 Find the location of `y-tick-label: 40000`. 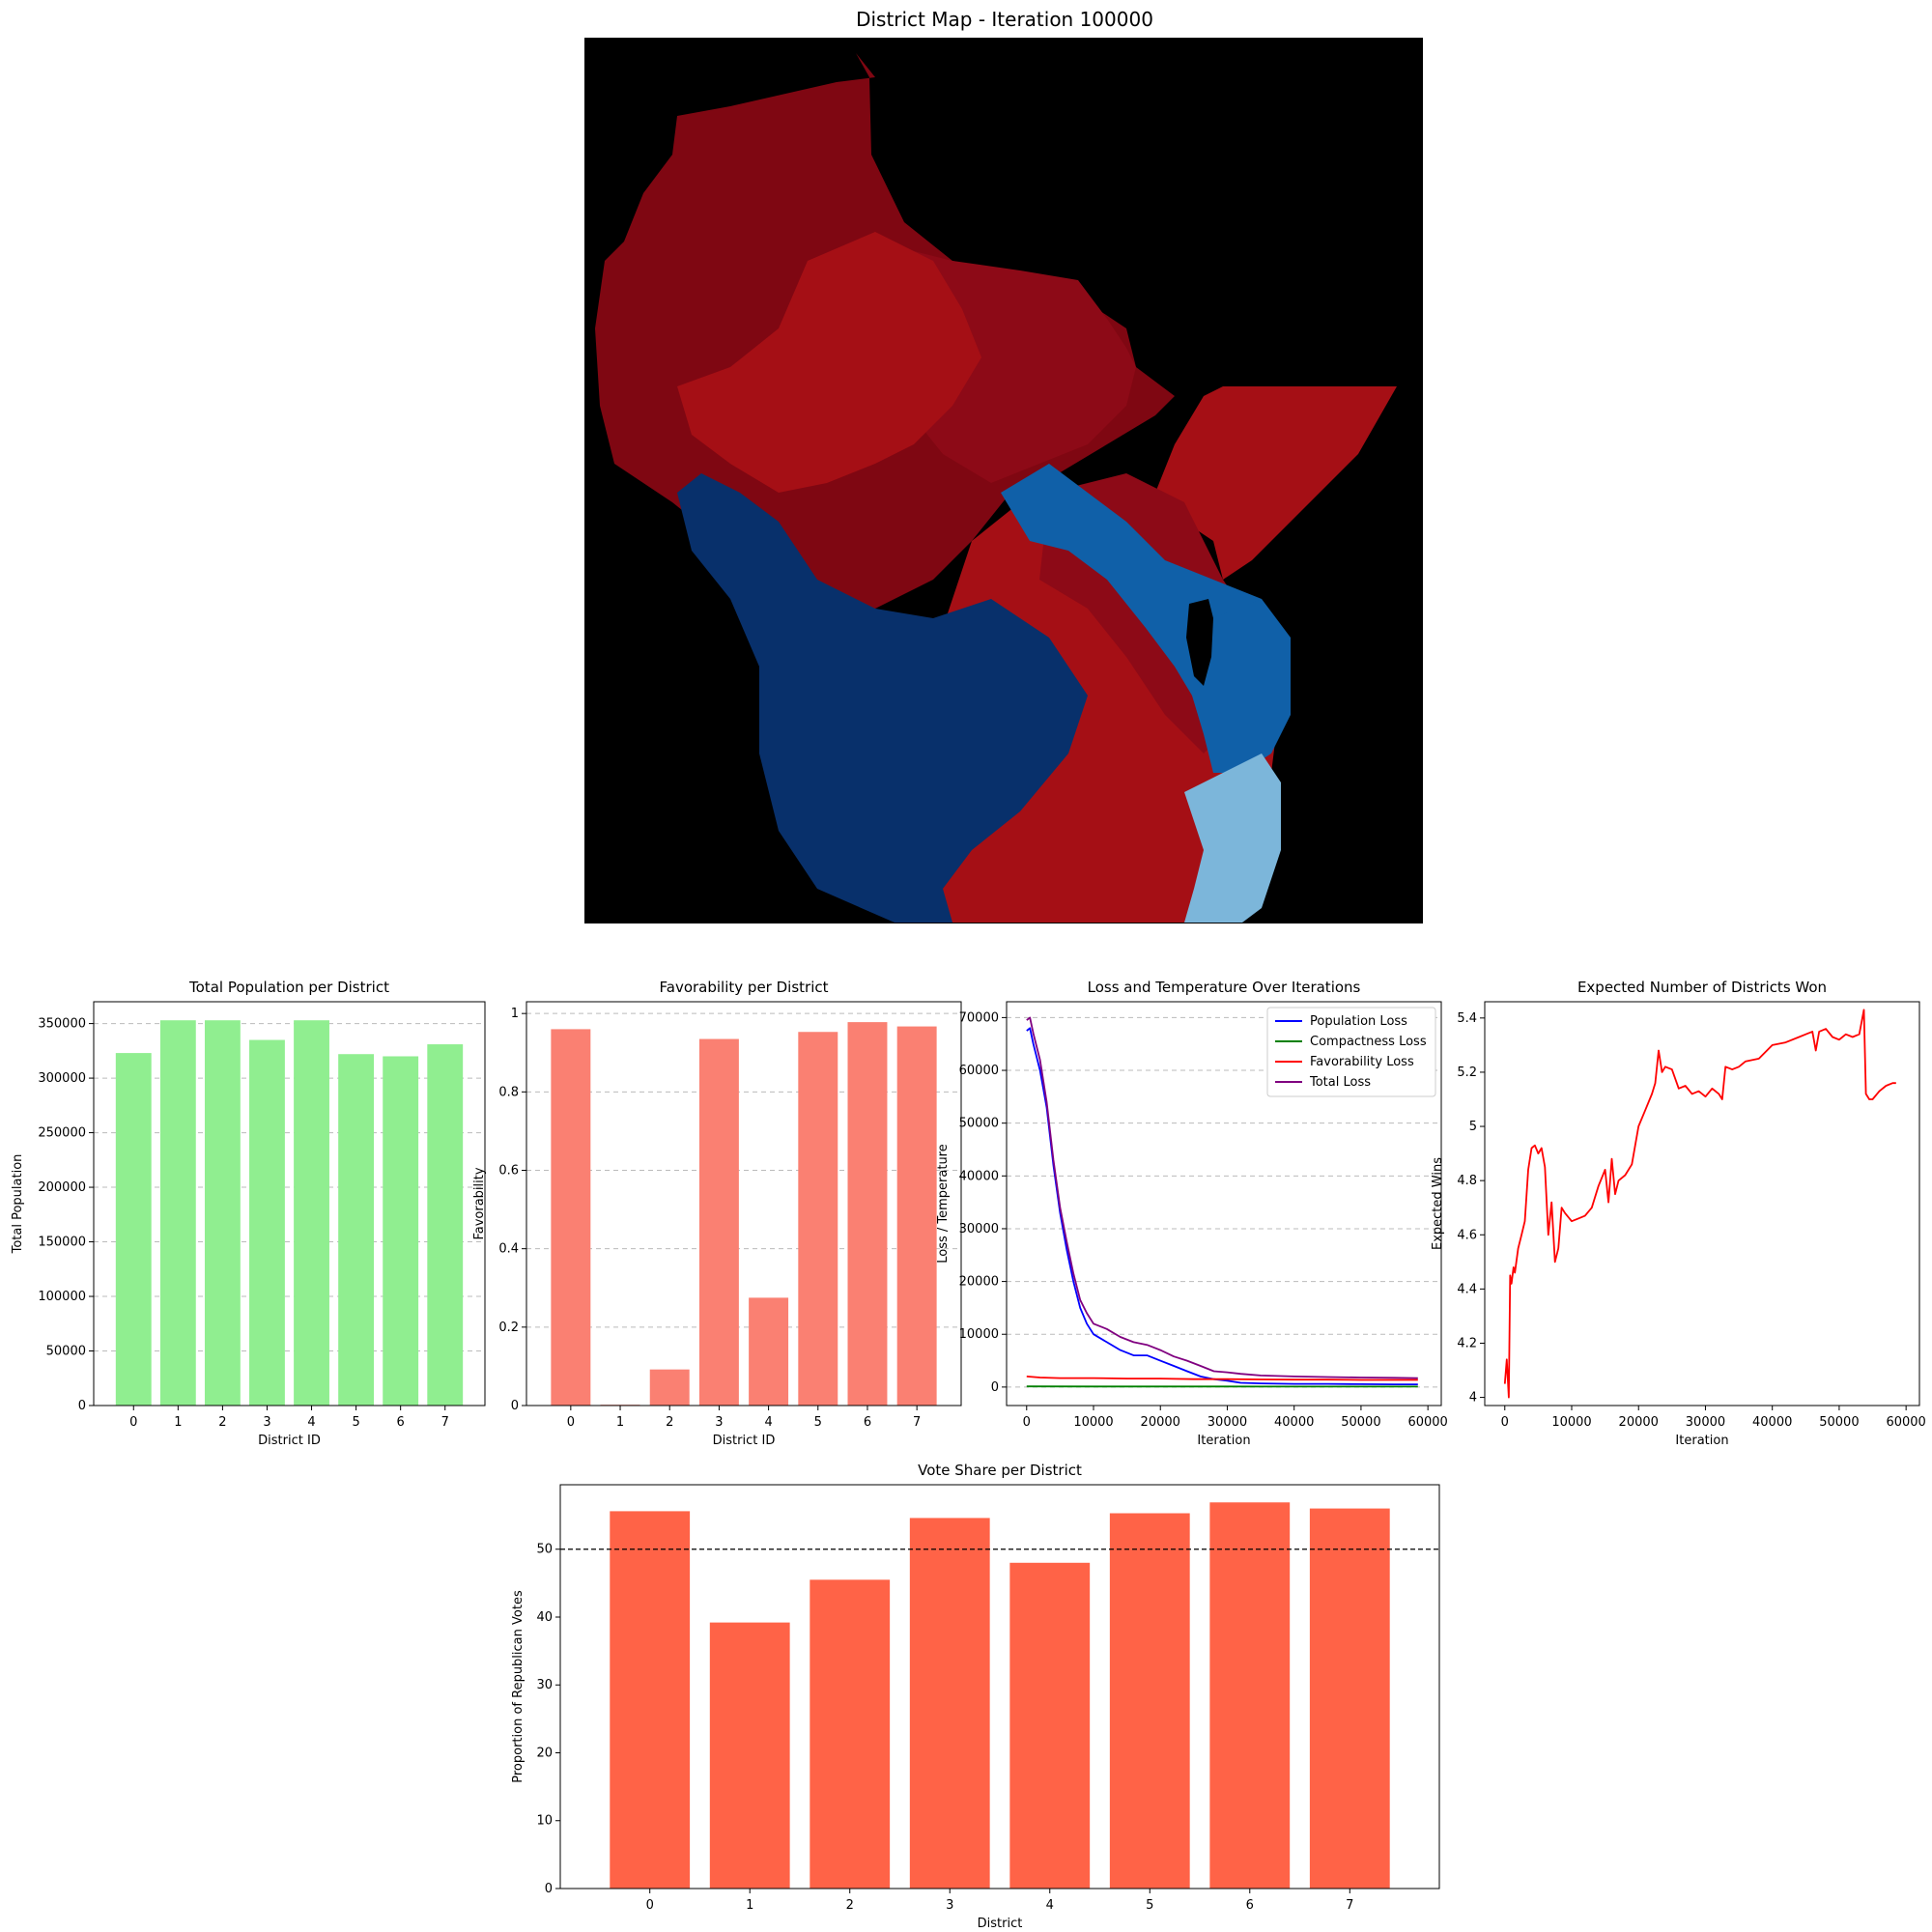

y-tick-label: 40000 is located at coordinates (979, 1176).